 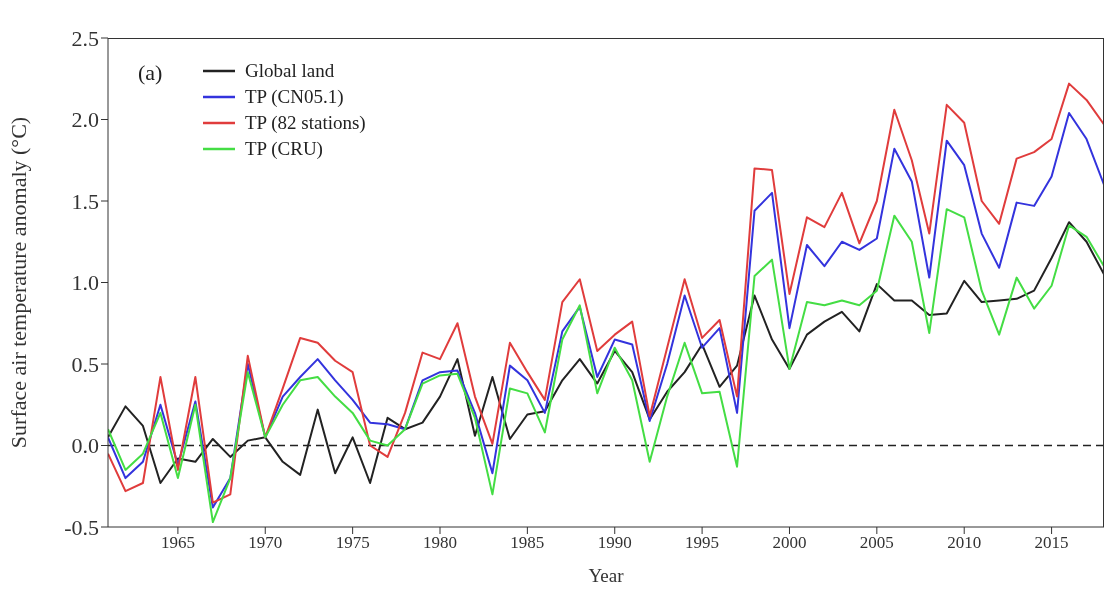 What do you see at coordinates (290, 71) in the screenshot?
I see `legend-label: Global land` at bounding box center [290, 71].